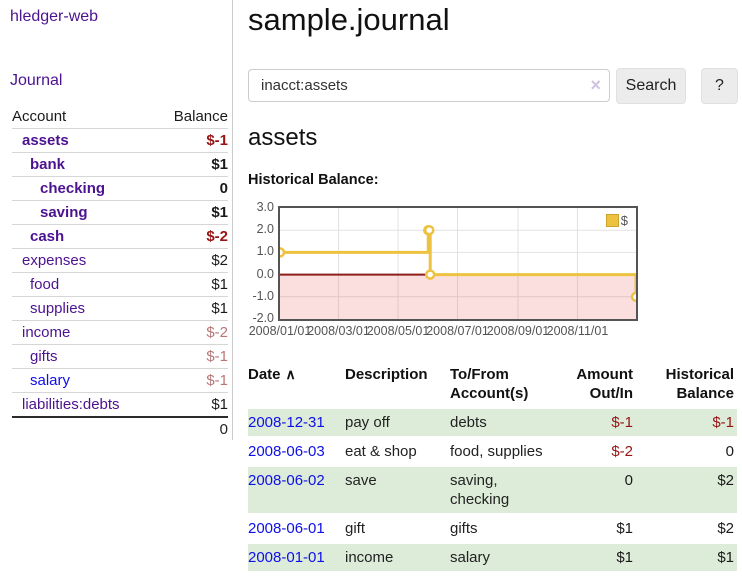  What do you see at coordinates (39, 116) in the screenshot?
I see `account-column-header: Account` at bounding box center [39, 116].